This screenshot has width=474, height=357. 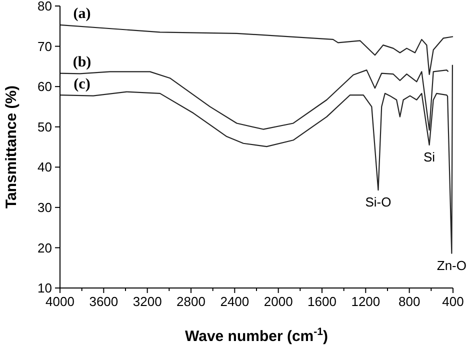 I want to click on y-tick-label: 40, so click(x=45, y=167).